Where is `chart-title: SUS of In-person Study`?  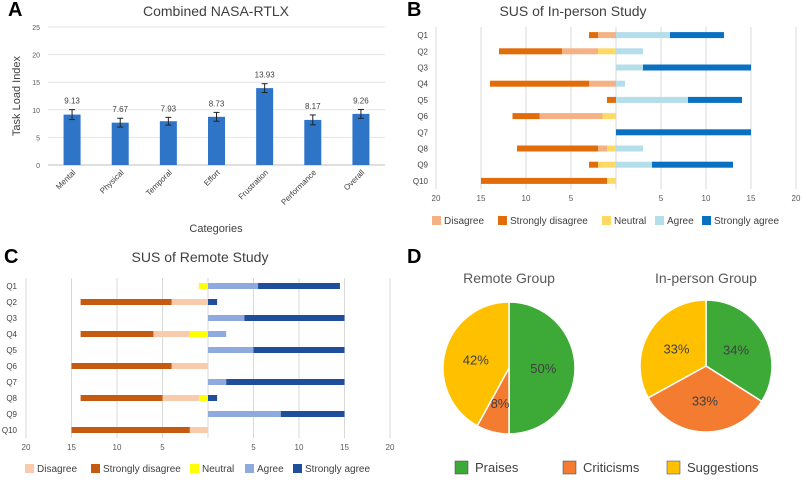
chart-title: SUS of In-person Study is located at coordinates (572, 11).